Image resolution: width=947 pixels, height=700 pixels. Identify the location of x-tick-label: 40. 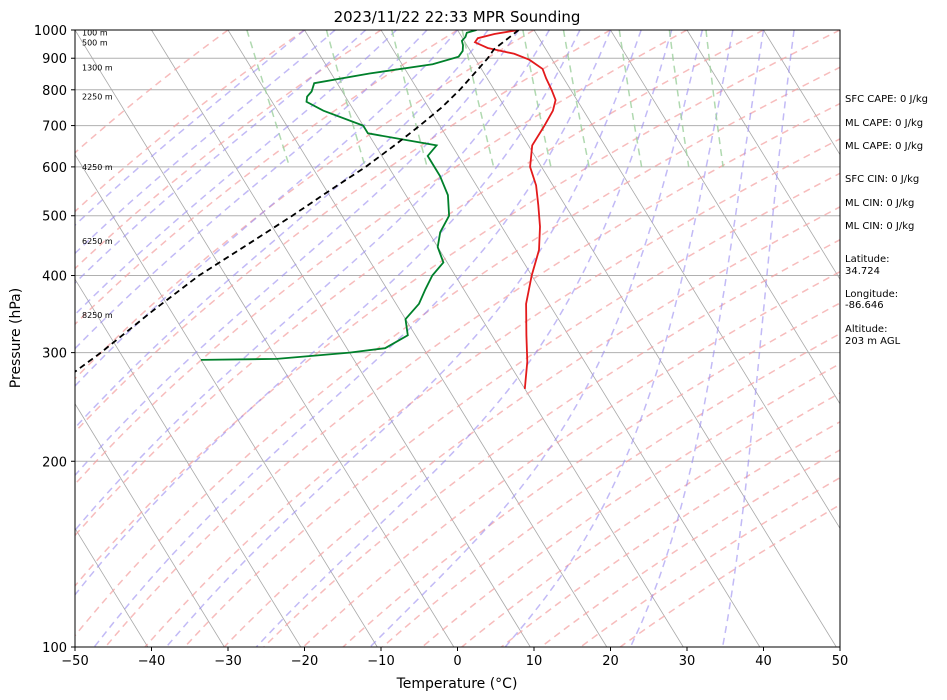
(763, 661).